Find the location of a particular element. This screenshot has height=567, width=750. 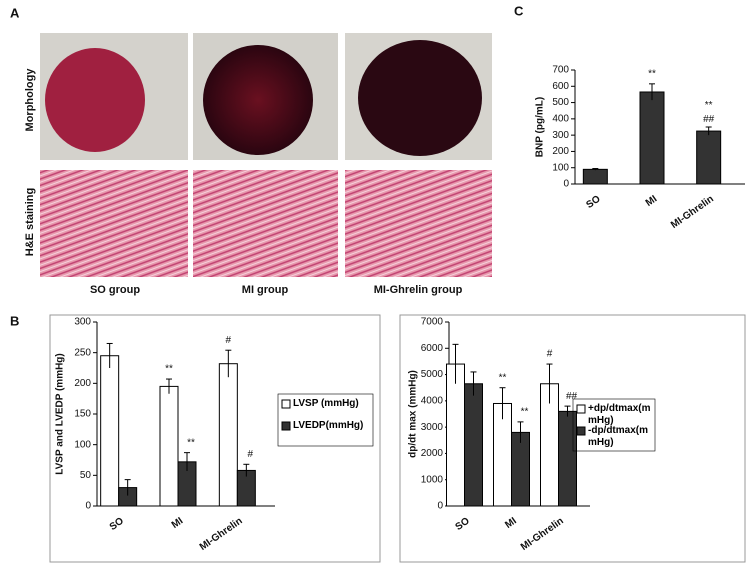

y-tick-label: 1000 is located at coordinates (432, 479).